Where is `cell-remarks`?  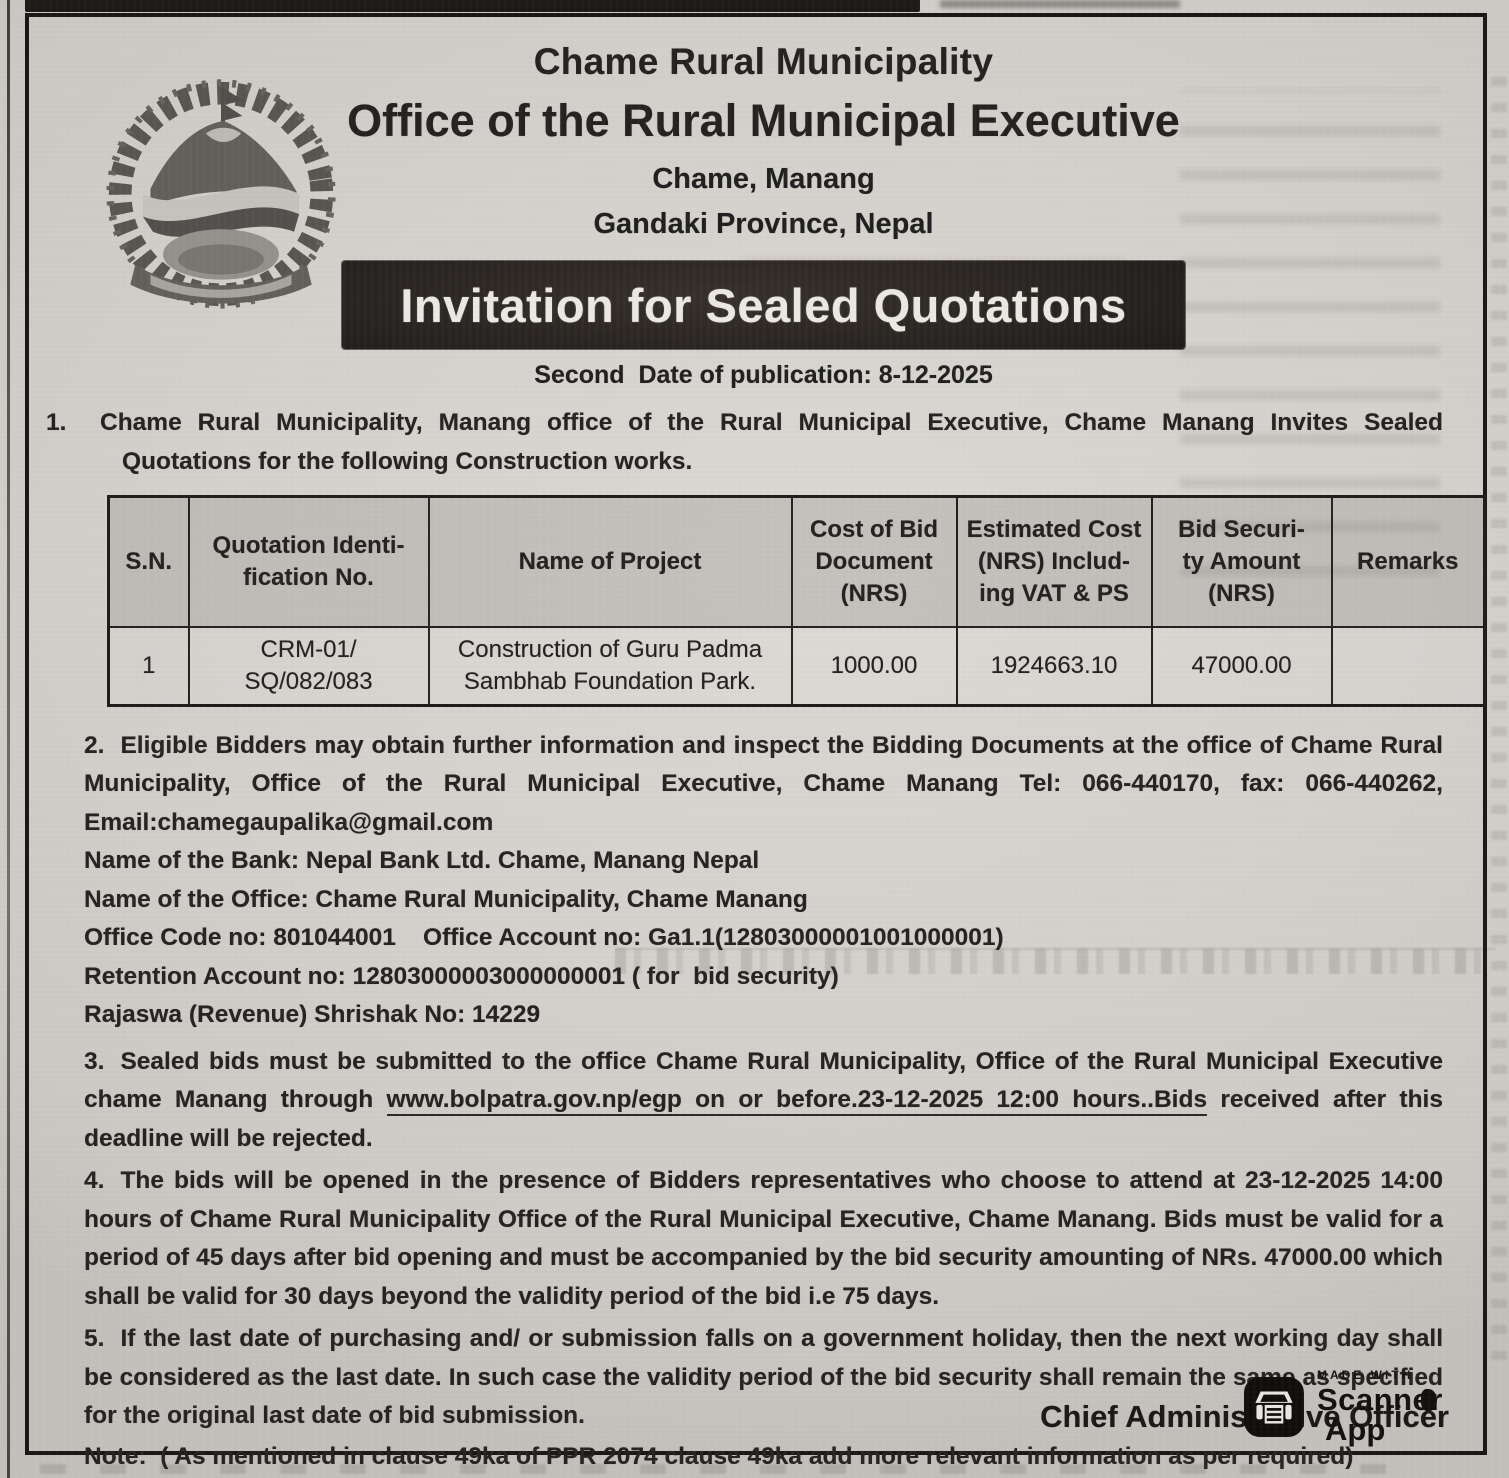
cell-remarks is located at coordinates (1408, 665).